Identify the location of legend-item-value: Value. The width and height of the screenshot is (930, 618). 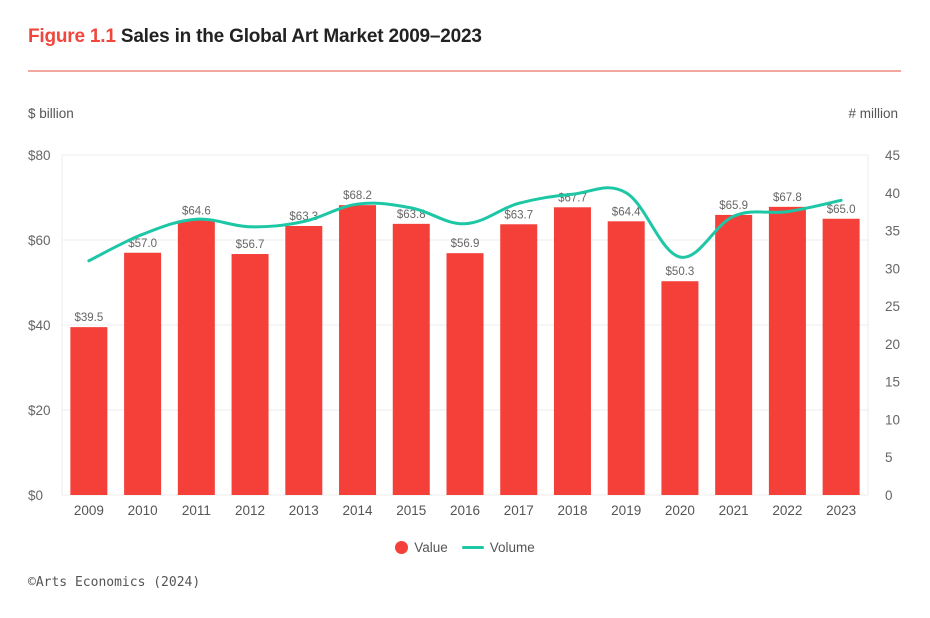
(421, 547).